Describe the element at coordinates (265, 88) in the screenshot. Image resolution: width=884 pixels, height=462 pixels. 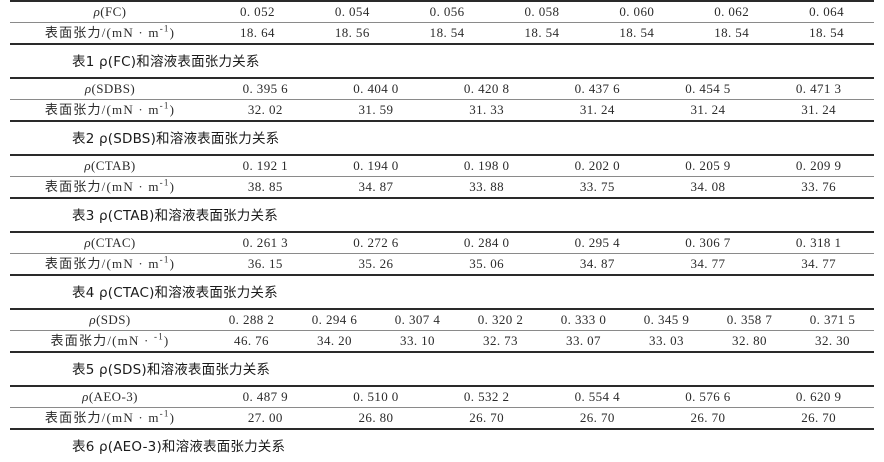
I see `density-cell: 0. 395 6` at that location.